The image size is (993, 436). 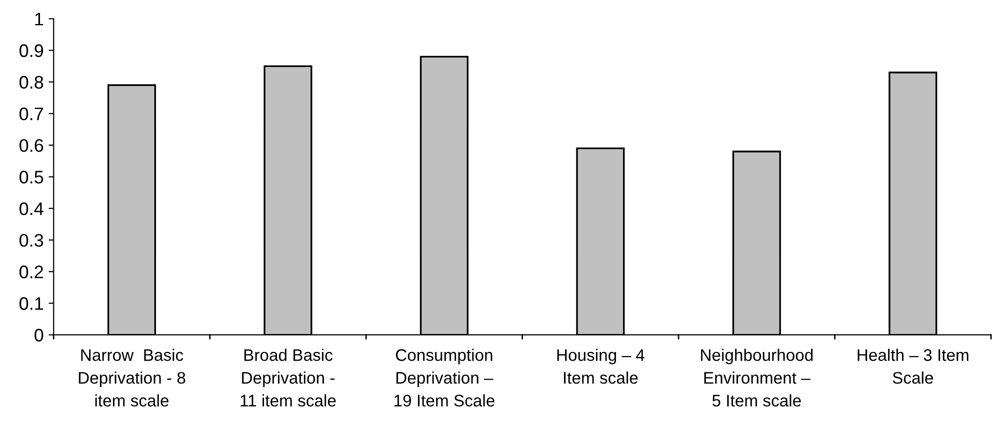 I want to click on x-tick-label: Consumption Deprivation – 19 Item Scale, so click(x=444, y=377).